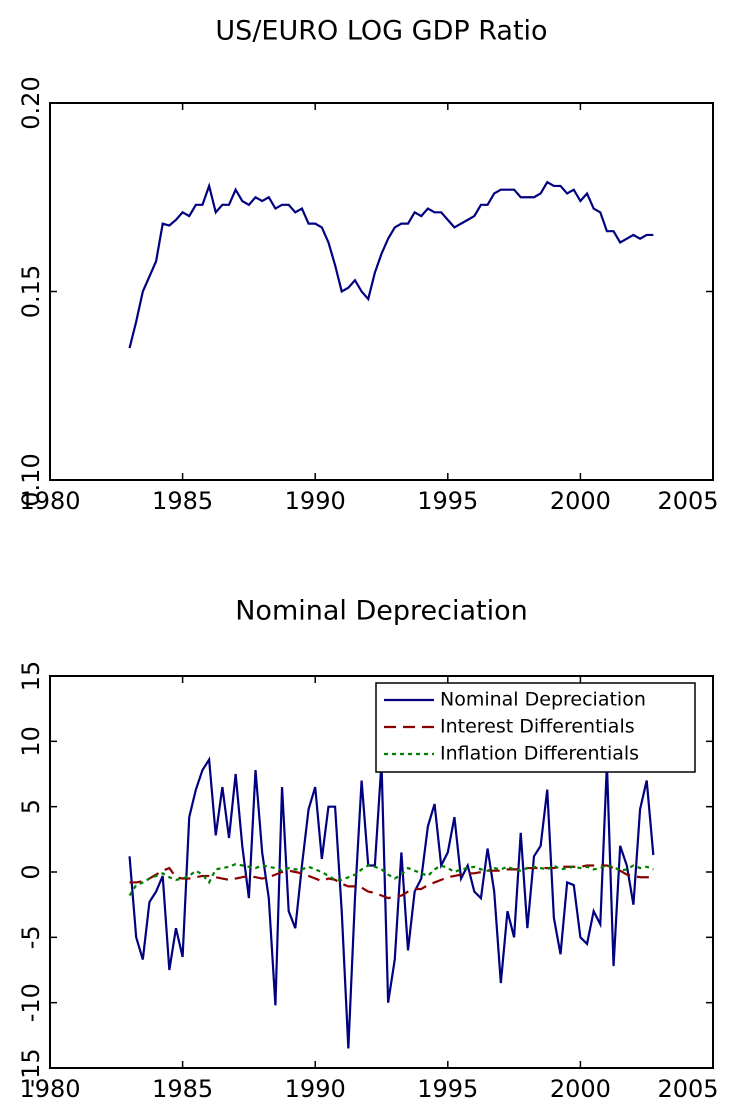  What do you see at coordinates (381, 611) in the screenshot?
I see `chart-title: Nominal Depreciation` at bounding box center [381, 611].